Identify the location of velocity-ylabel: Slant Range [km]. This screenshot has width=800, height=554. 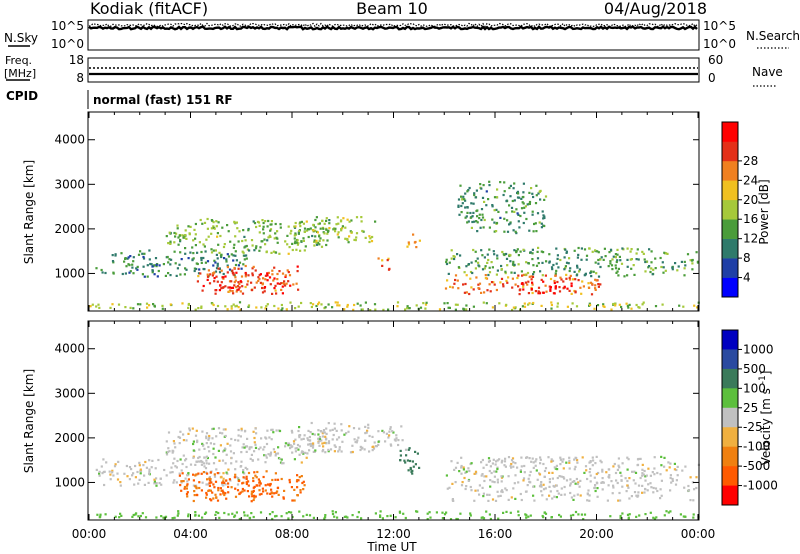
(29, 421).